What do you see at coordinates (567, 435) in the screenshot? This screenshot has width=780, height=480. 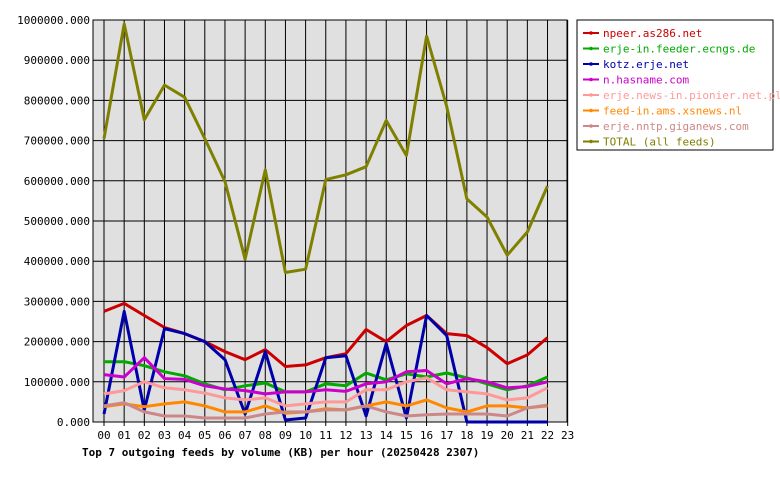 I see `x-tick-label: 23` at bounding box center [567, 435].